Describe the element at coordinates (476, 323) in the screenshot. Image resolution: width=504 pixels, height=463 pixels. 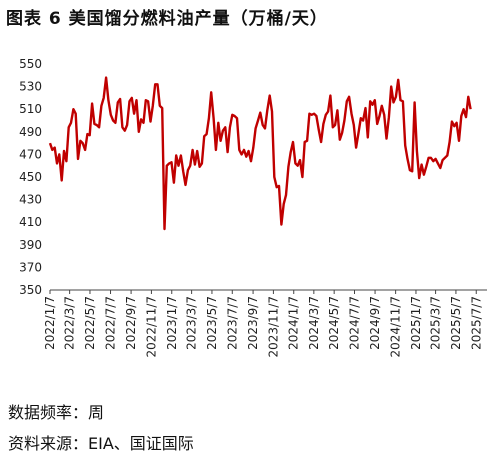
I see `x-tick-label: 2025/7/7` at that location.